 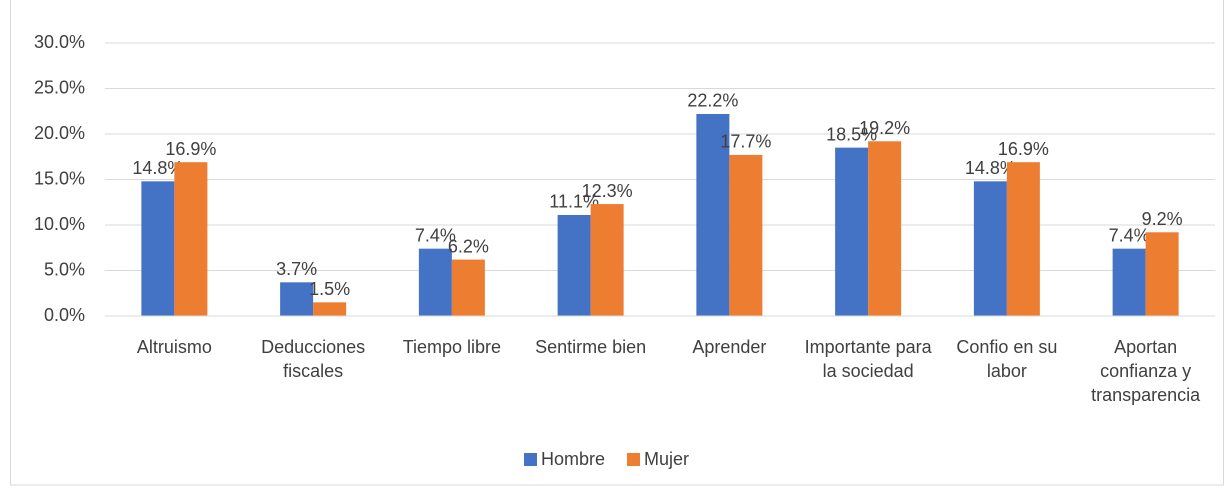 I want to click on y-tick-label: 30.0%, so click(x=59, y=42).